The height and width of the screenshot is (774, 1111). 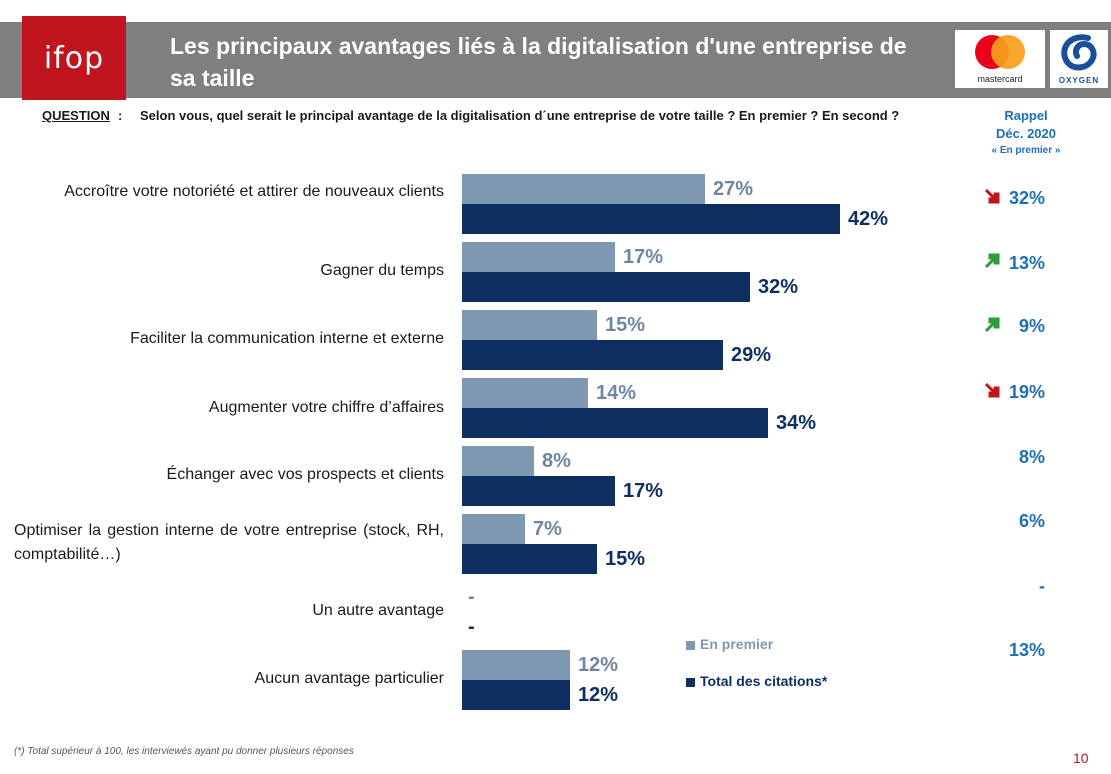 I want to click on legend-label-en-premier: En premier, so click(x=737, y=644).